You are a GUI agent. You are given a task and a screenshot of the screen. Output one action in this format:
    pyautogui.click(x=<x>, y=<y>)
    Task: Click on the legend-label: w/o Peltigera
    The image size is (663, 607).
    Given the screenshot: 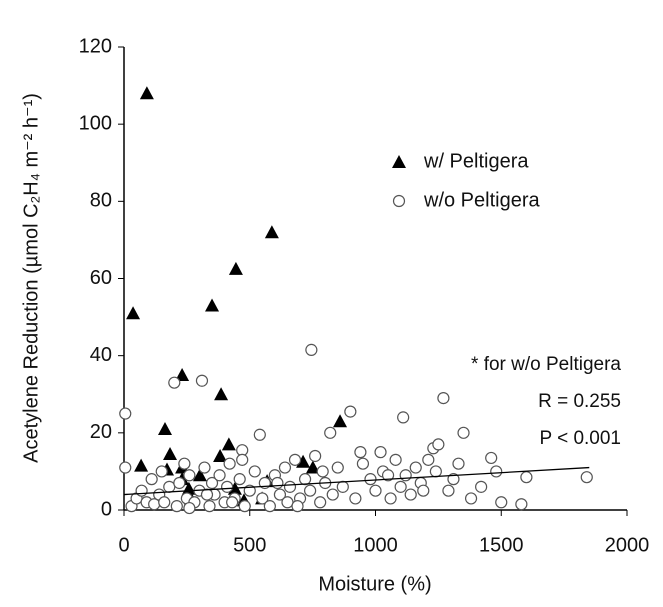 What is the action you would take?
    pyautogui.click(x=481, y=200)
    